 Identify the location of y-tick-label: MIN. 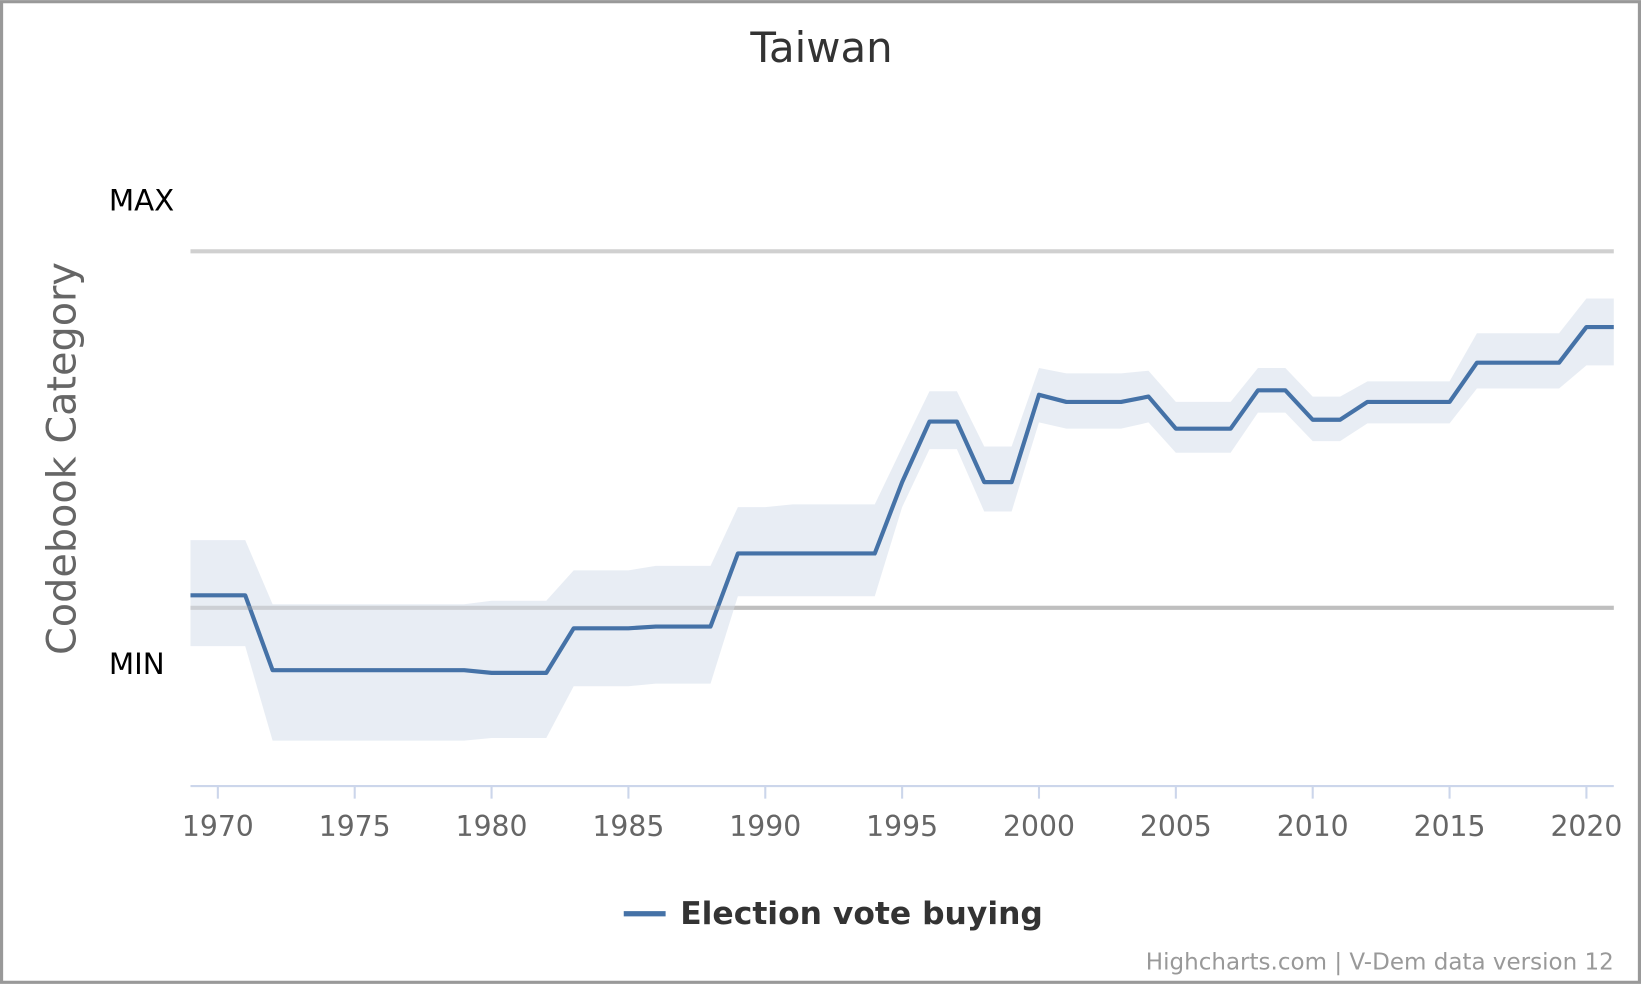
(137, 664).